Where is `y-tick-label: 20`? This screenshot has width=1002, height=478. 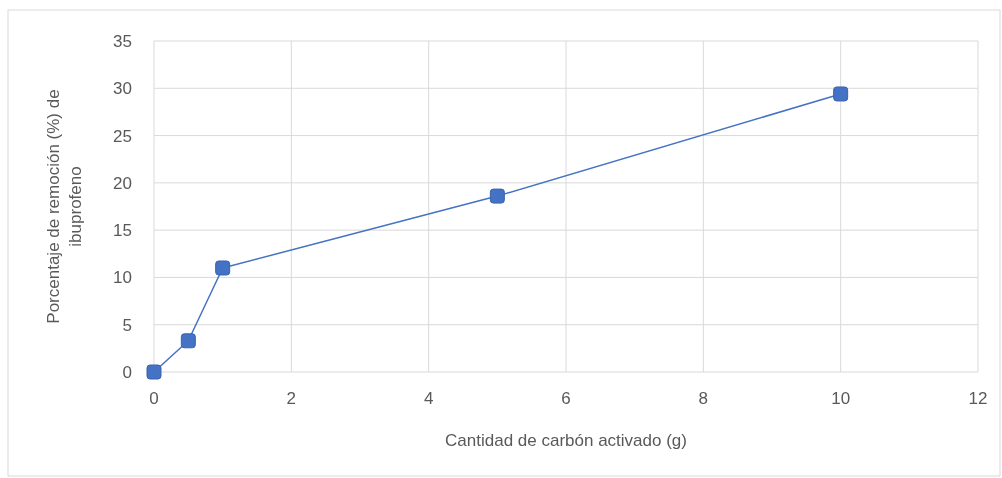
y-tick-label: 20 is located at coordinates (122, 183).